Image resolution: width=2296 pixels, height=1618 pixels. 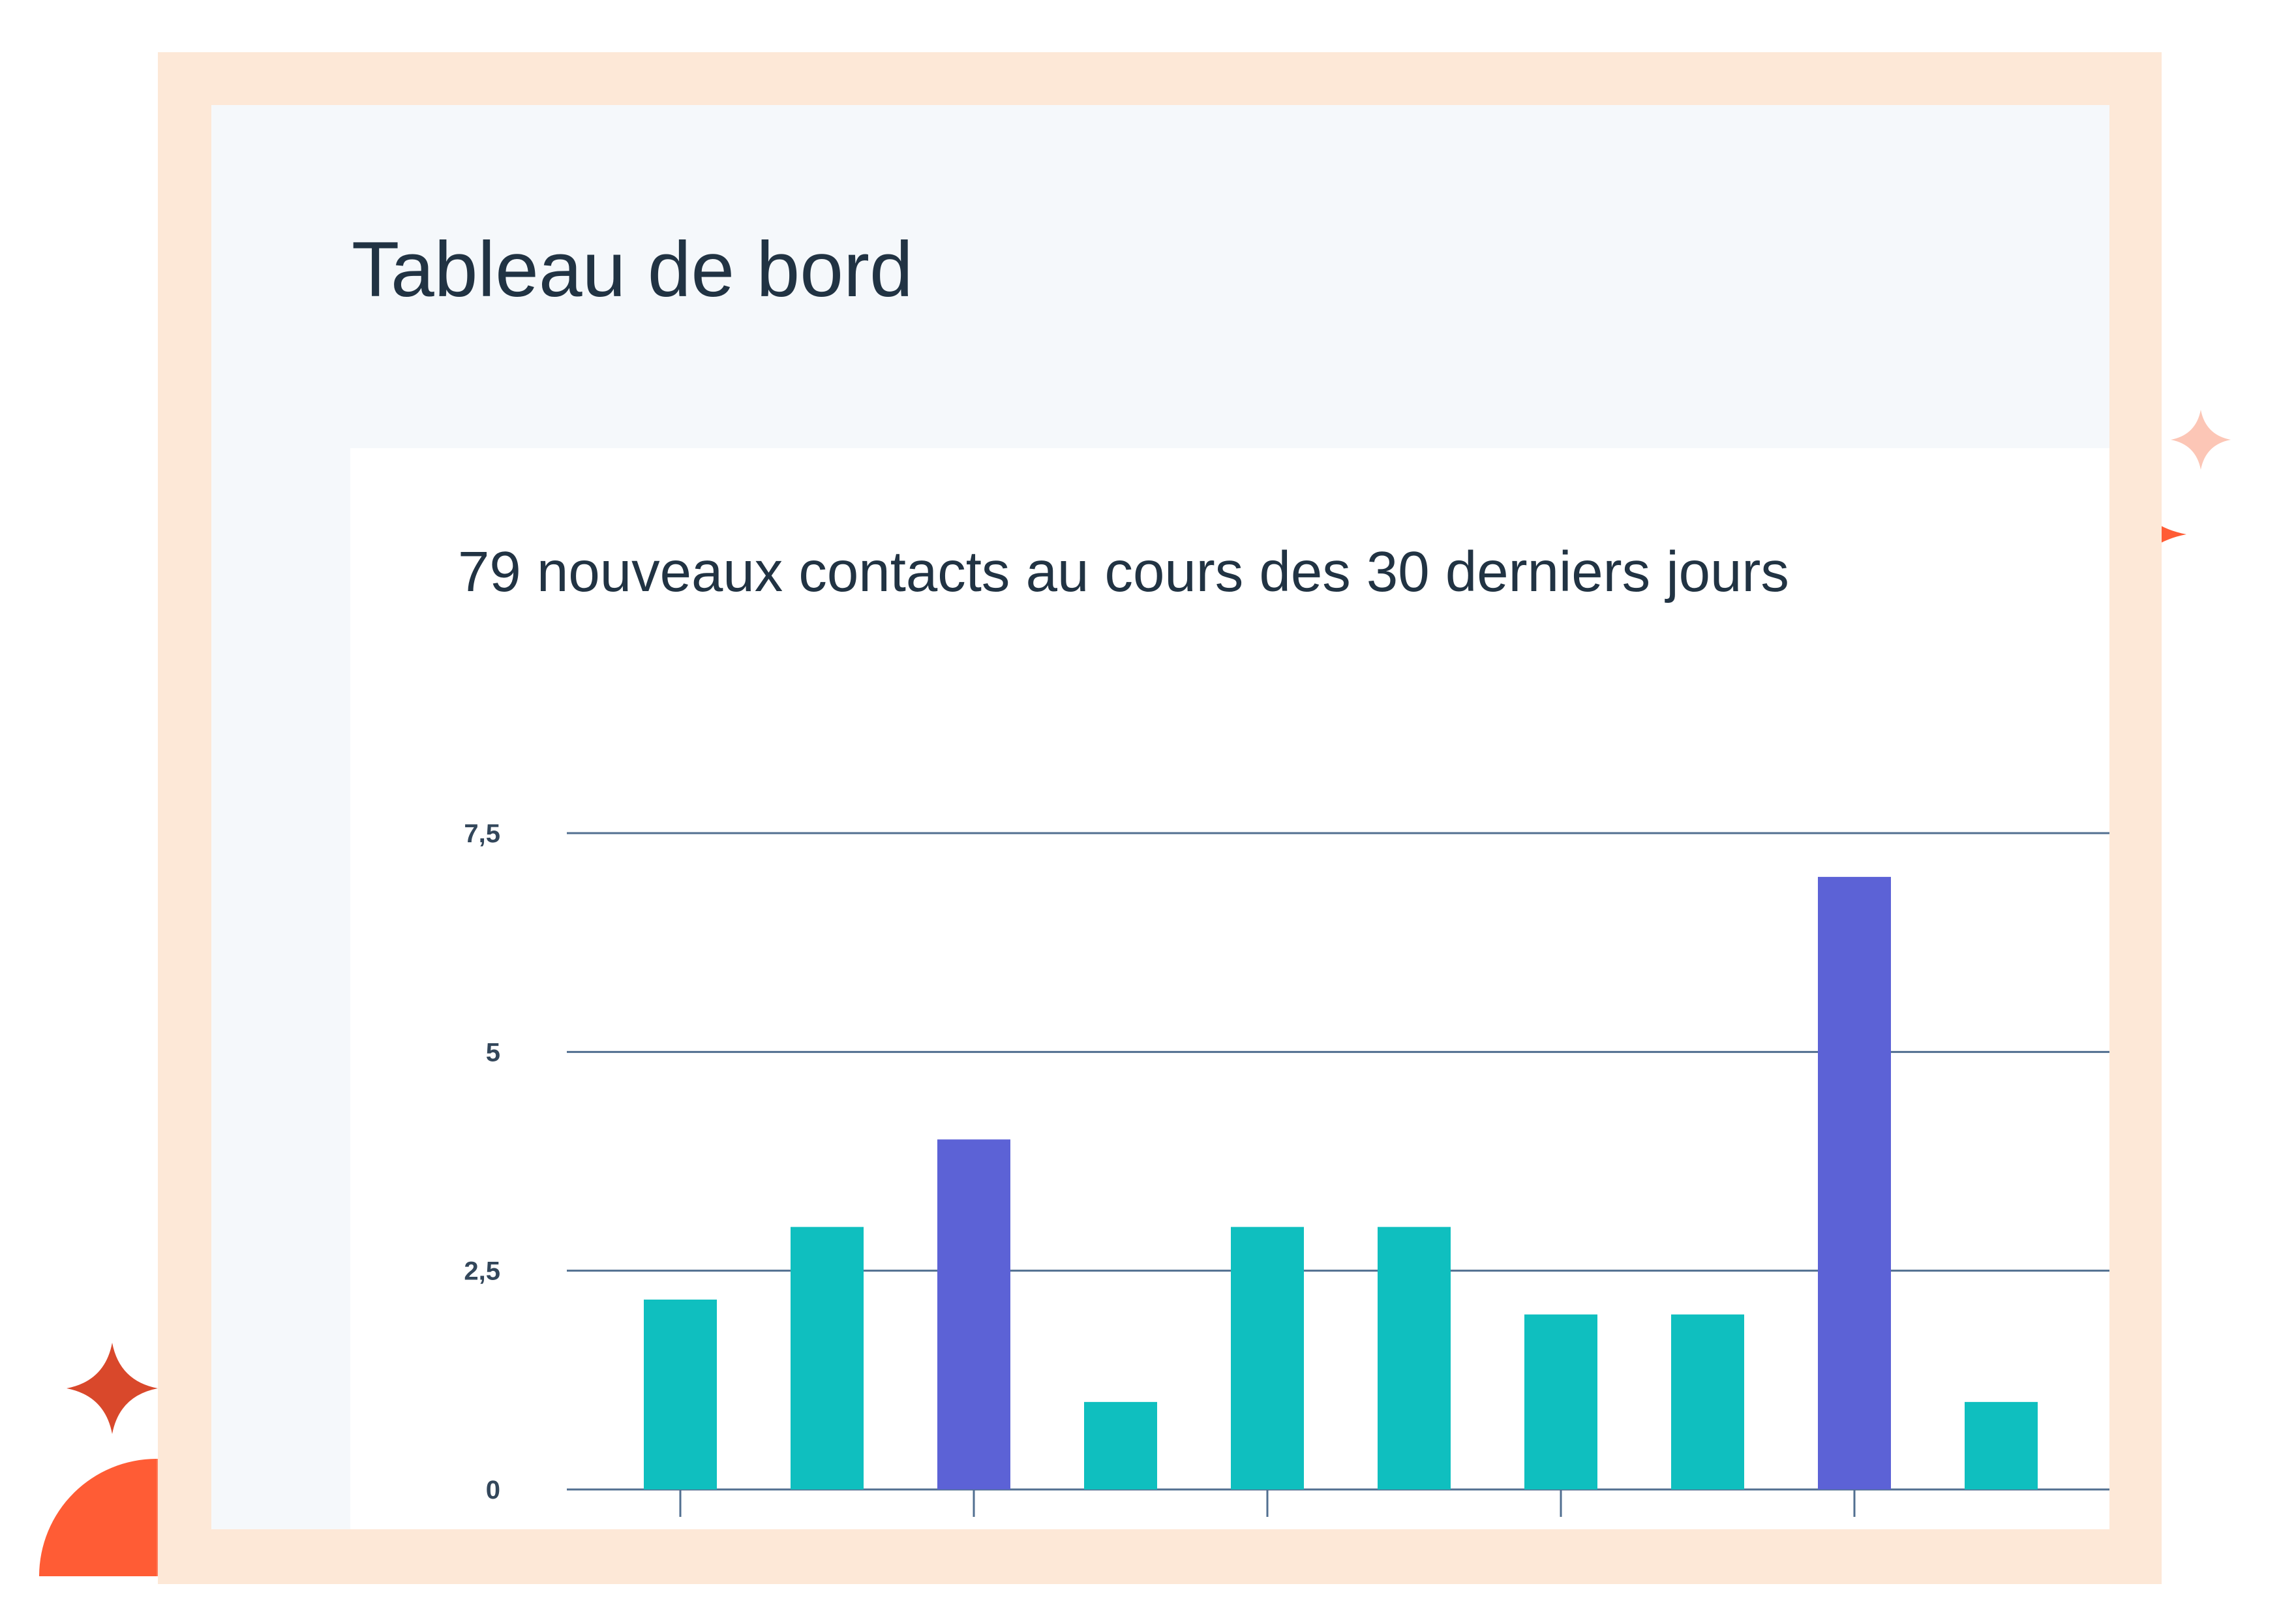 I want to click on sparkle-small-icon, so click(x=2201, y=440).